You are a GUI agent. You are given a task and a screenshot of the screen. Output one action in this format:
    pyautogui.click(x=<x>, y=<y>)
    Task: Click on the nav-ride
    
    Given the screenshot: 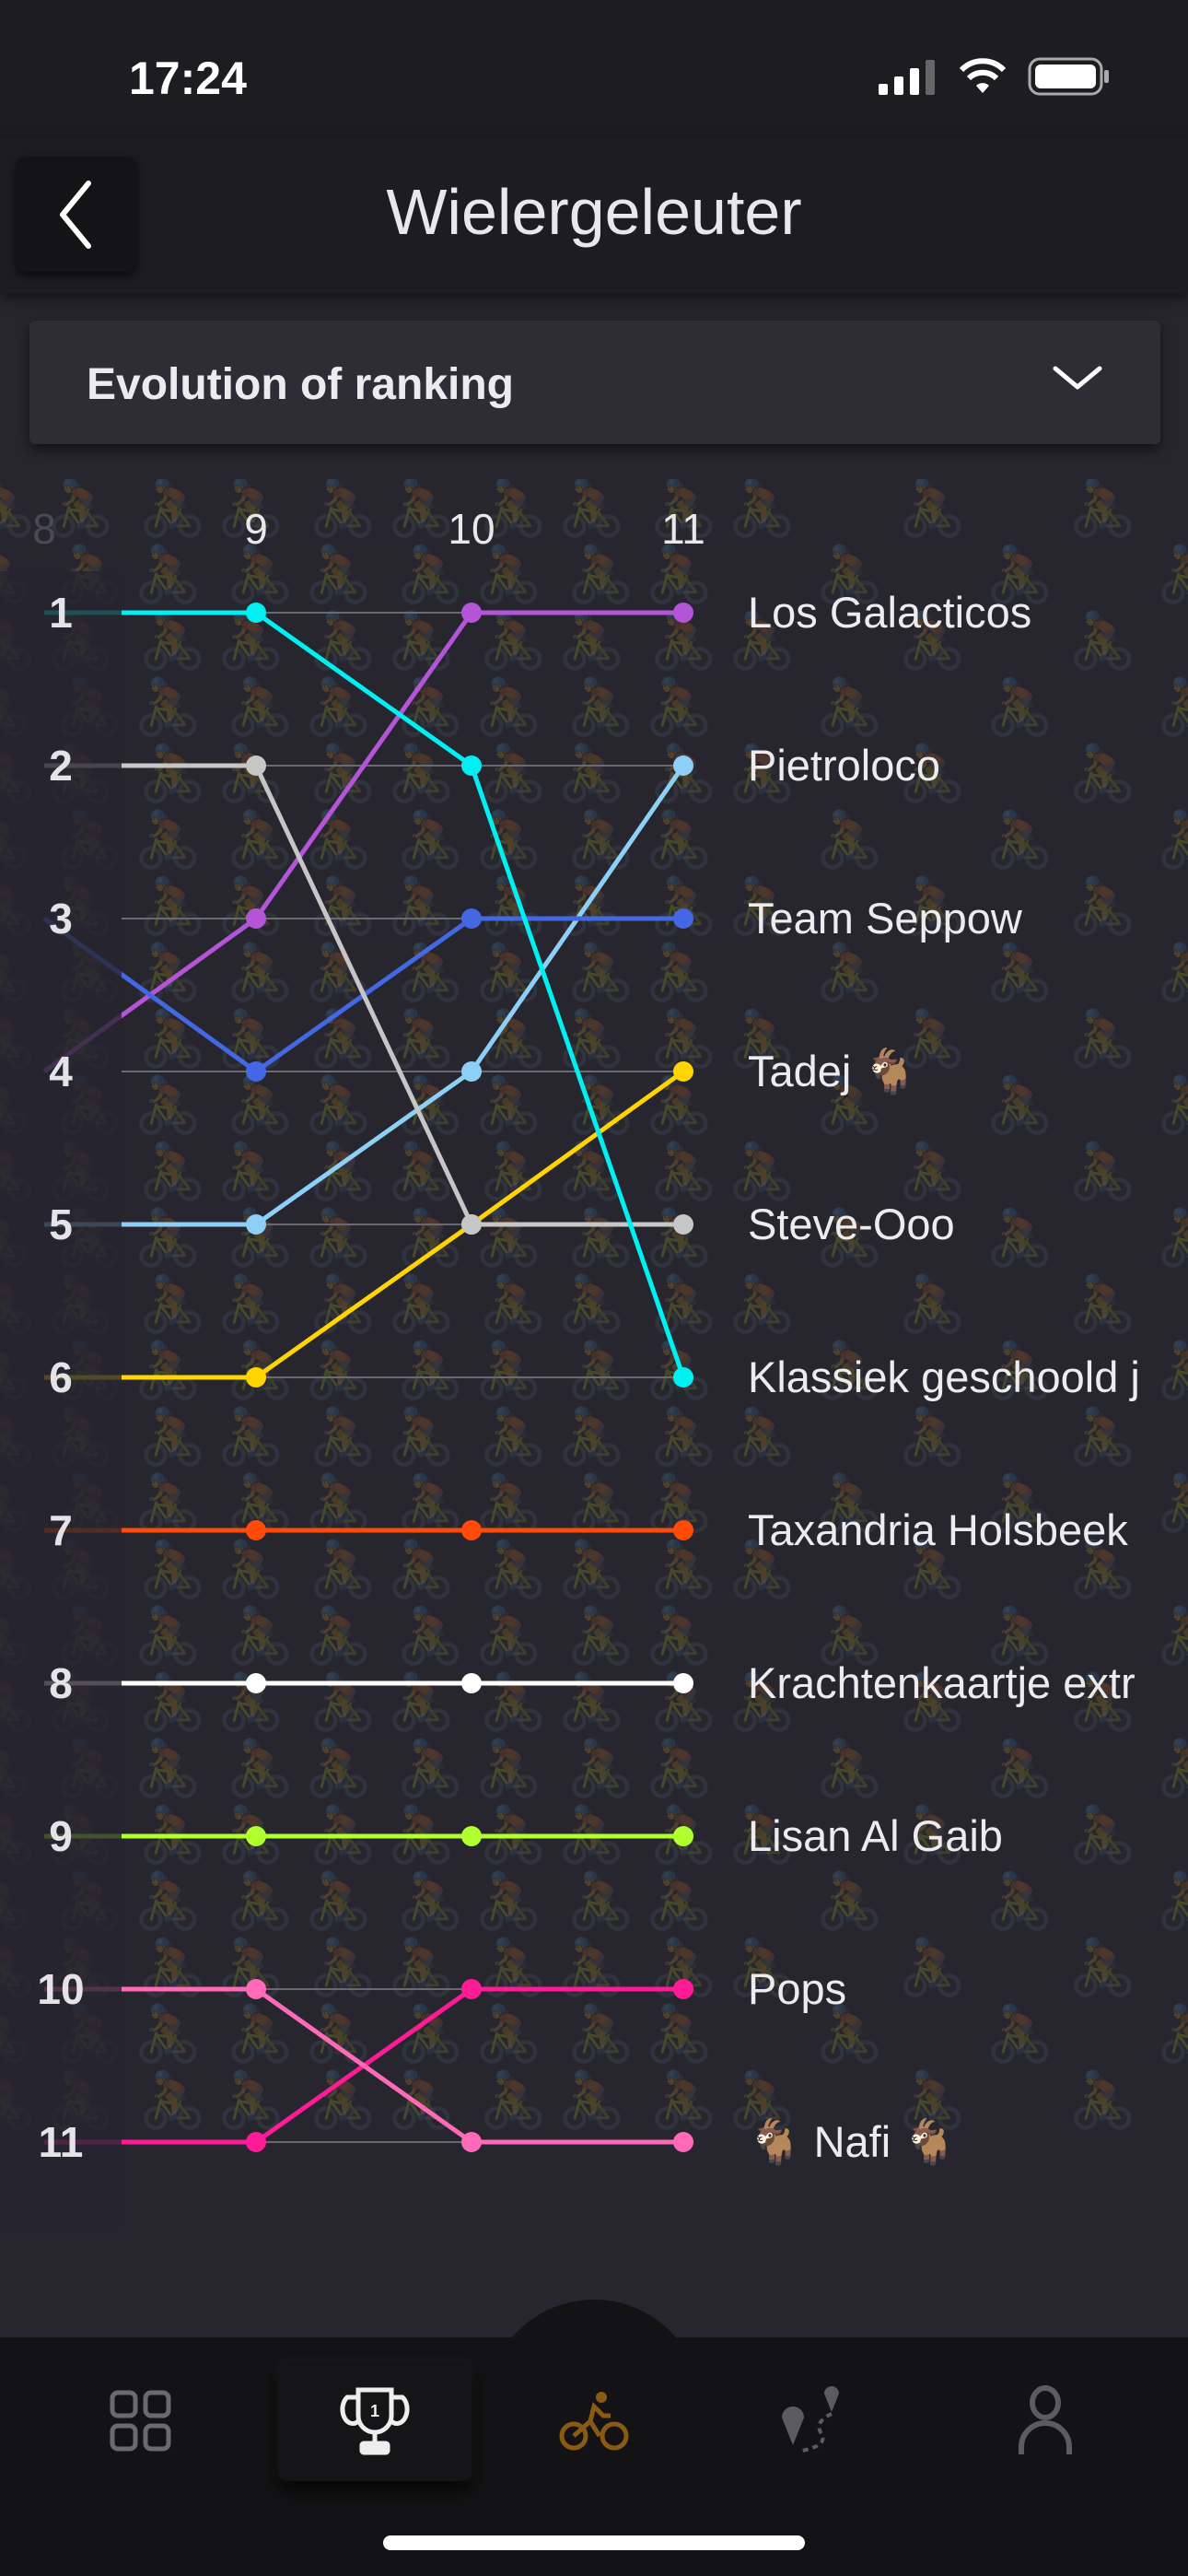 What is the action you would take?
    pyautogui.click(x=594, y=2421)
    